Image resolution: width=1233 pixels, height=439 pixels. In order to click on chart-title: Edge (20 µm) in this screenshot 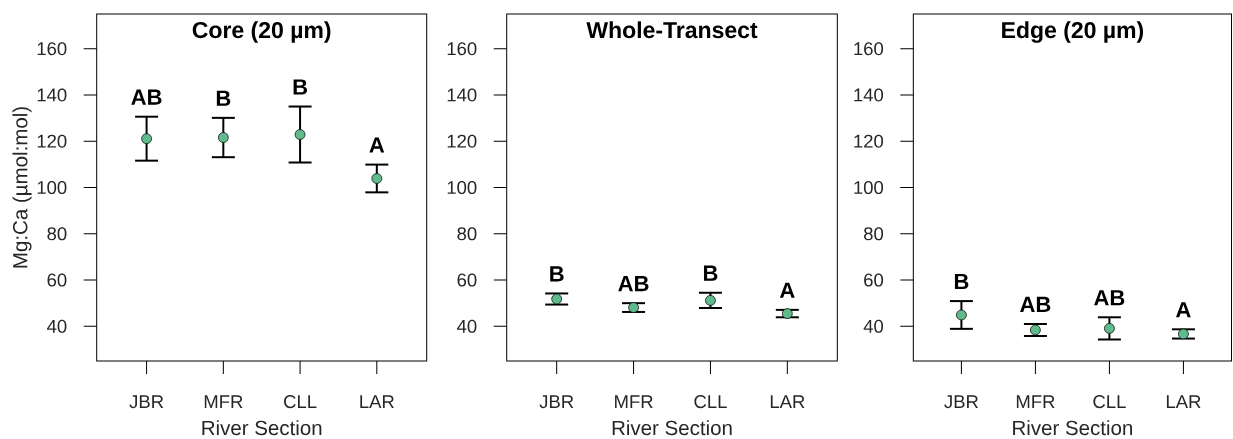, I will do `click(1073, 32)`.